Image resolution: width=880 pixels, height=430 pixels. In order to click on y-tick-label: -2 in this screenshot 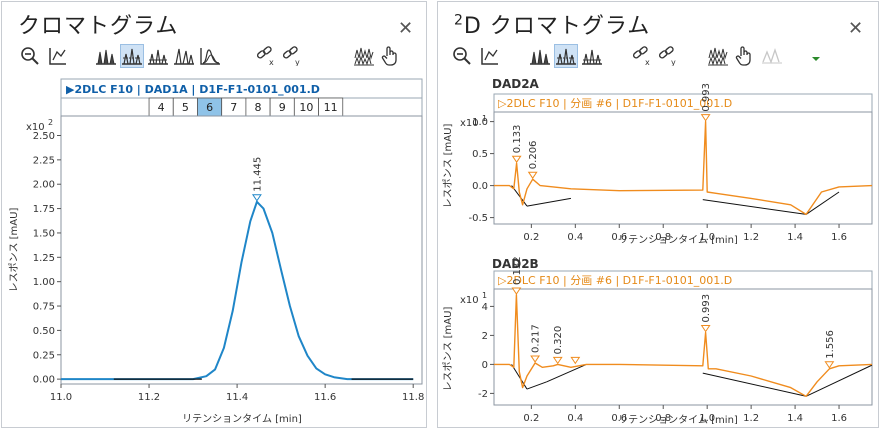, I will do `click(483, 394)`.